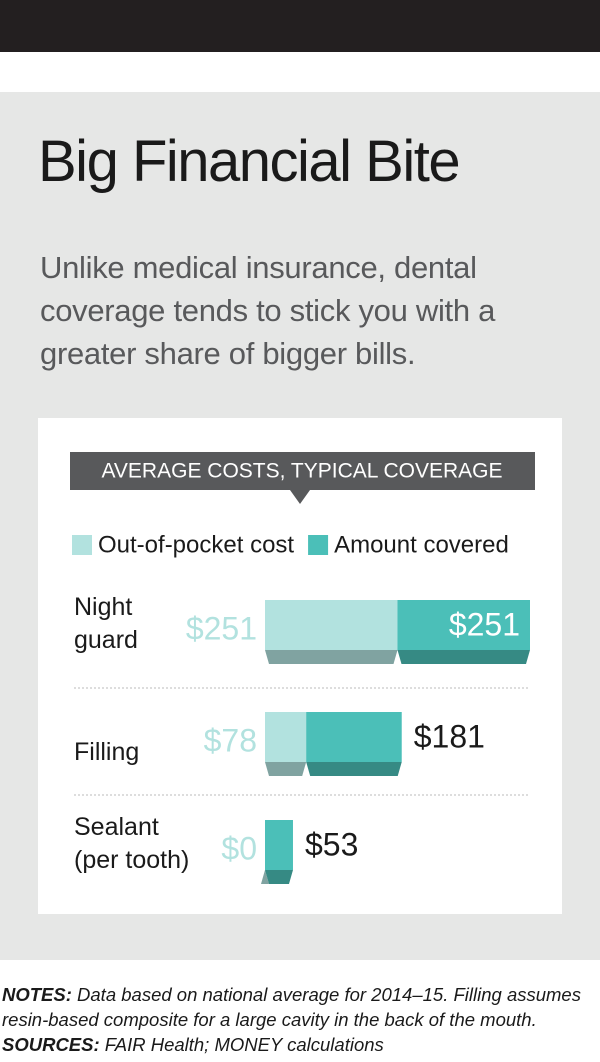 The height and width of the screenshot is (1062, 600). What do you see at coordinates (51, 1044) in the screenshot?
I see `sources-label: SOURCES:` at bounding box center [51, 1044].